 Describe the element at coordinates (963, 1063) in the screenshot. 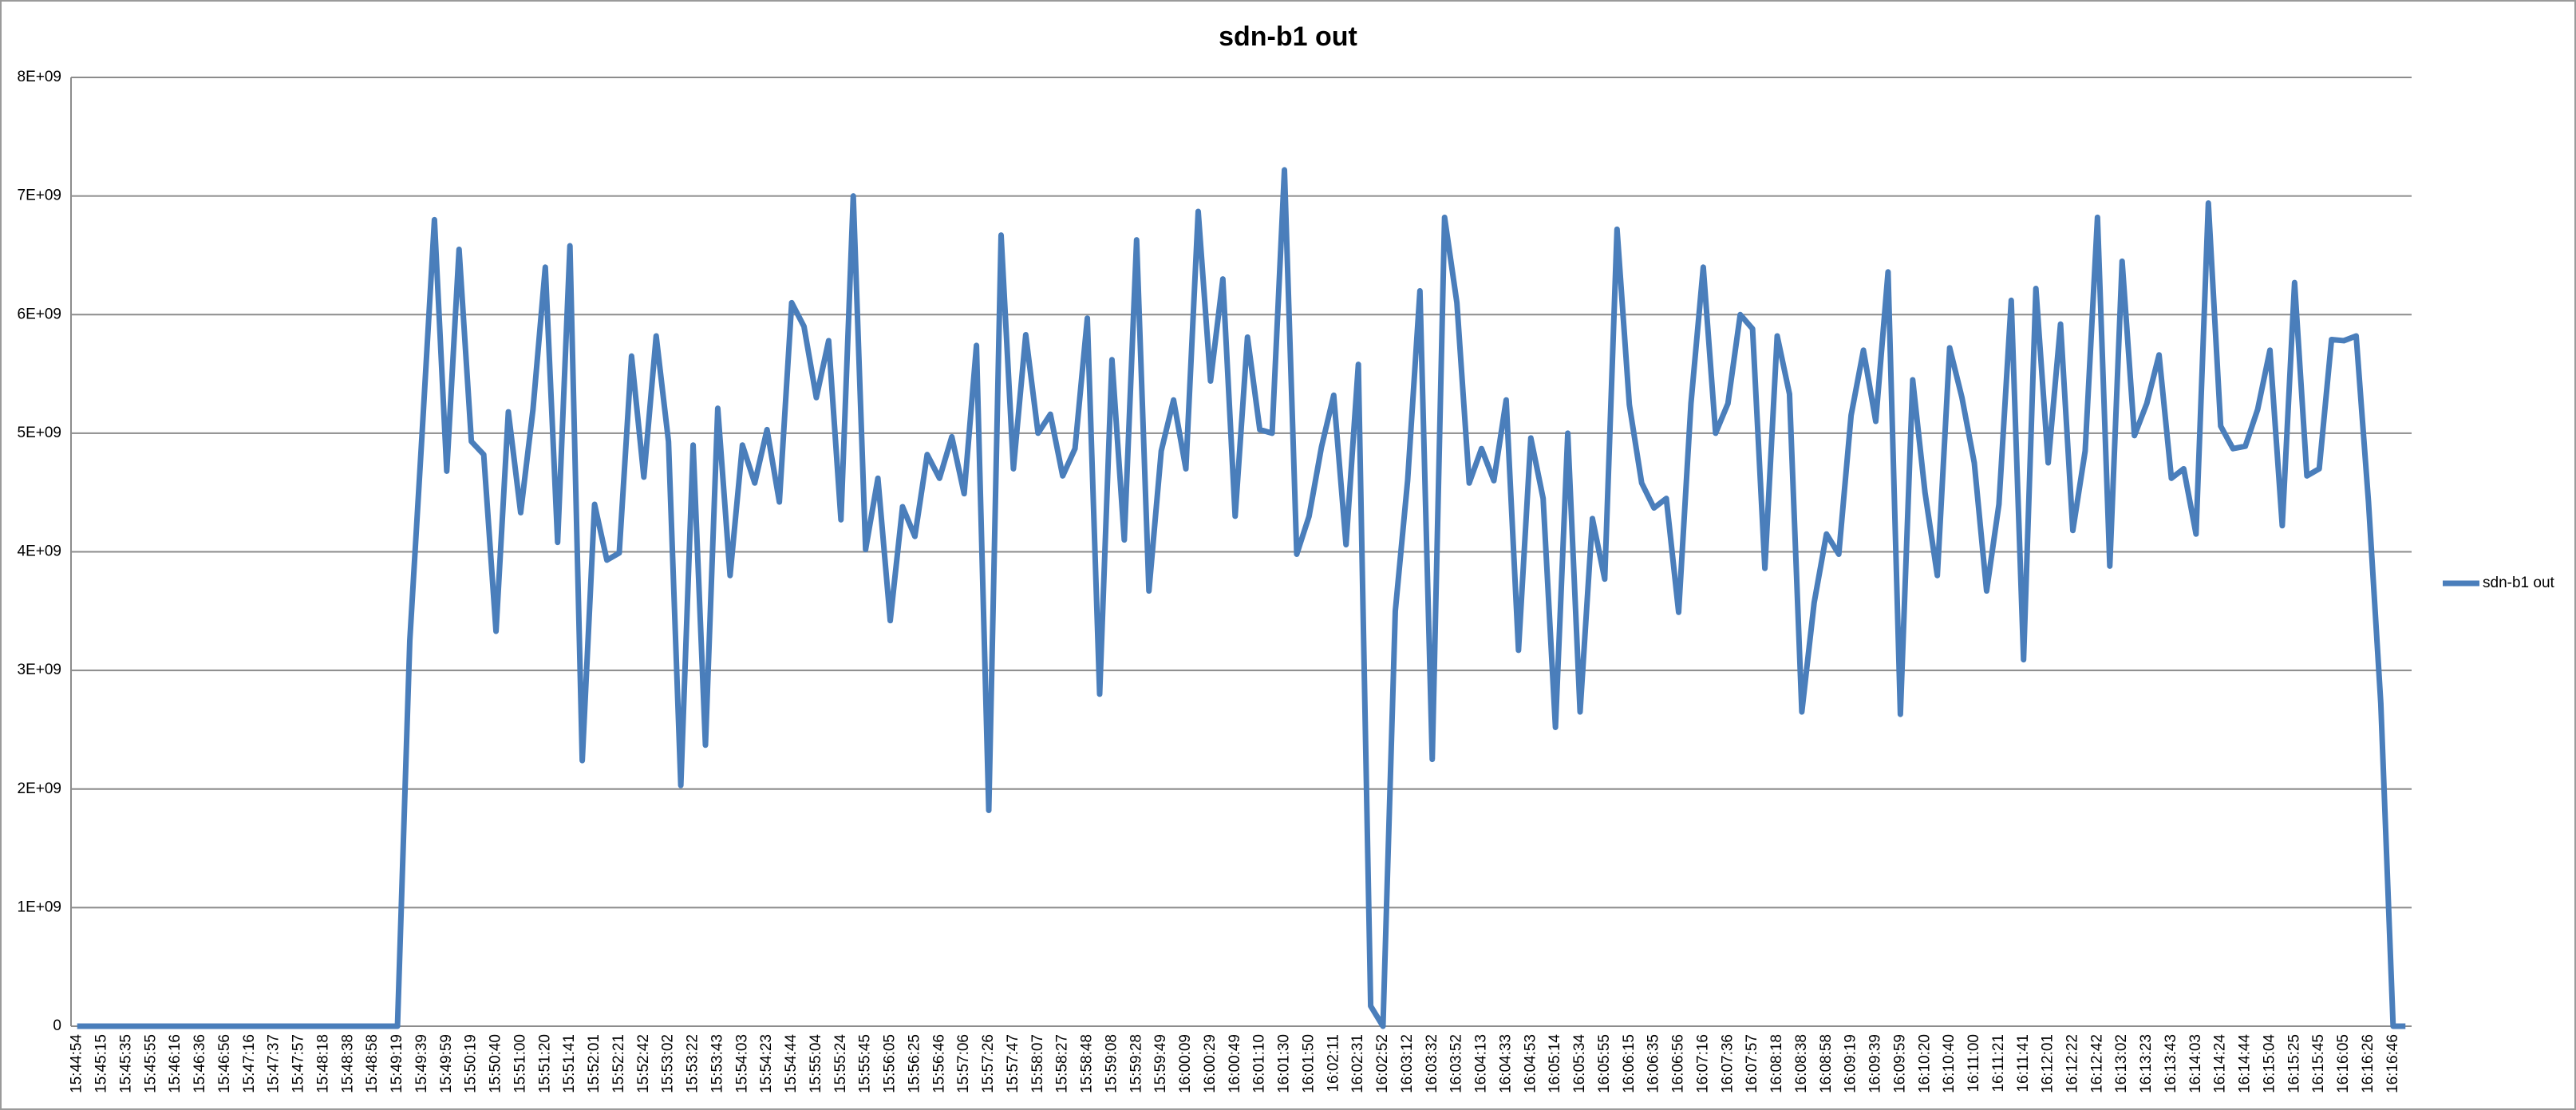

I see `x-tick-label: 15:57:06` at that location.